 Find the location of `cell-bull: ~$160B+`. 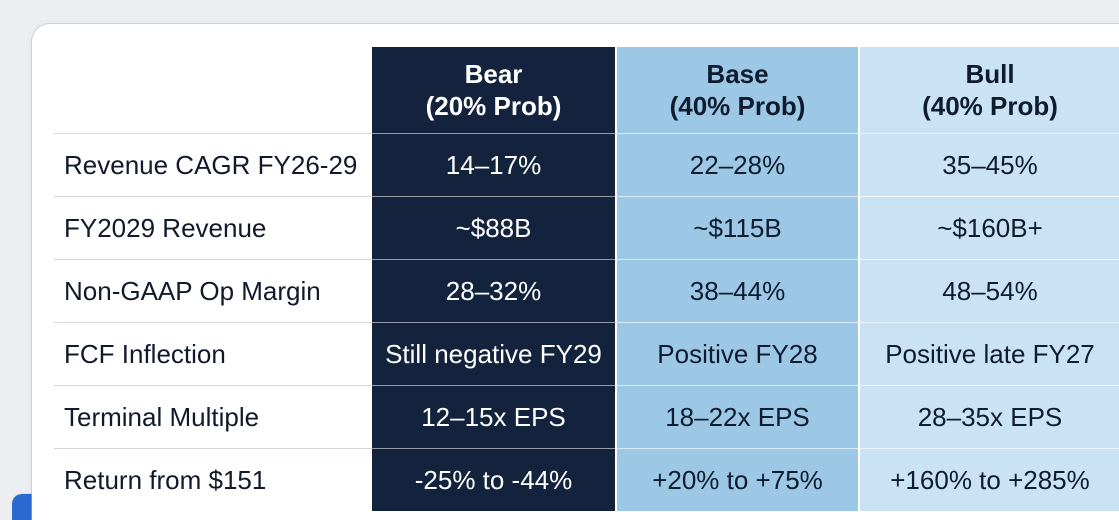

cell-bull: ~$160B+ is located at coordinates (988, 227).